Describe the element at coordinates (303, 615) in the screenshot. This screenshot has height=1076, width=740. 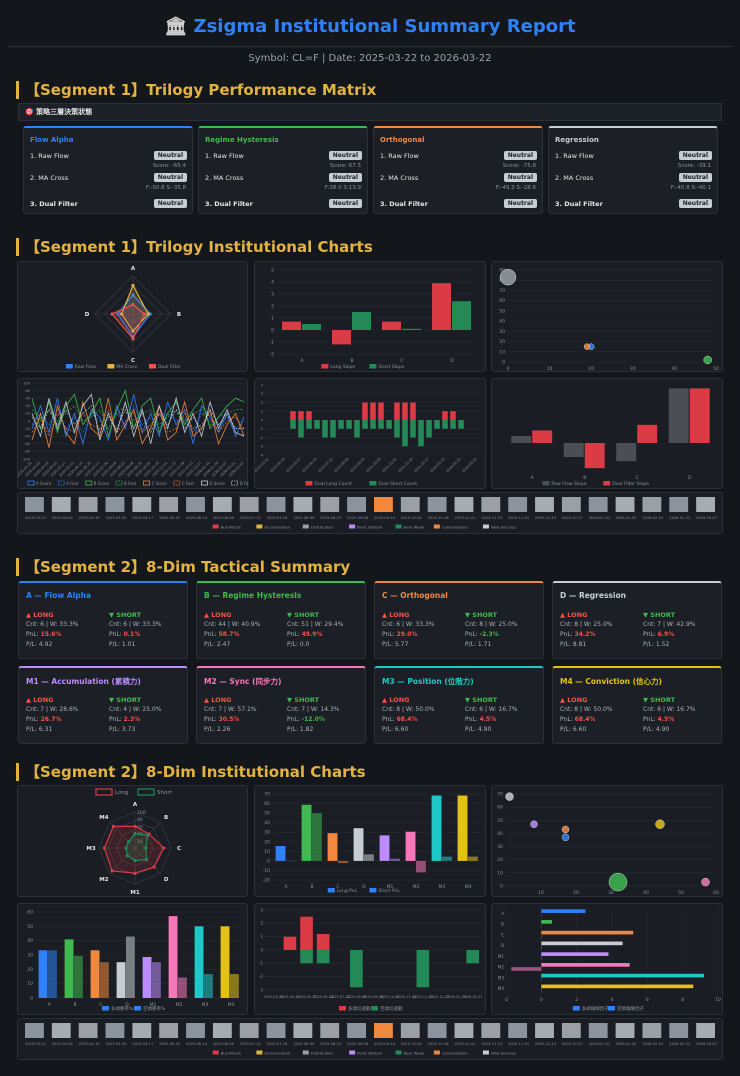
I see `side-label: ▼ SHORT` at that location.